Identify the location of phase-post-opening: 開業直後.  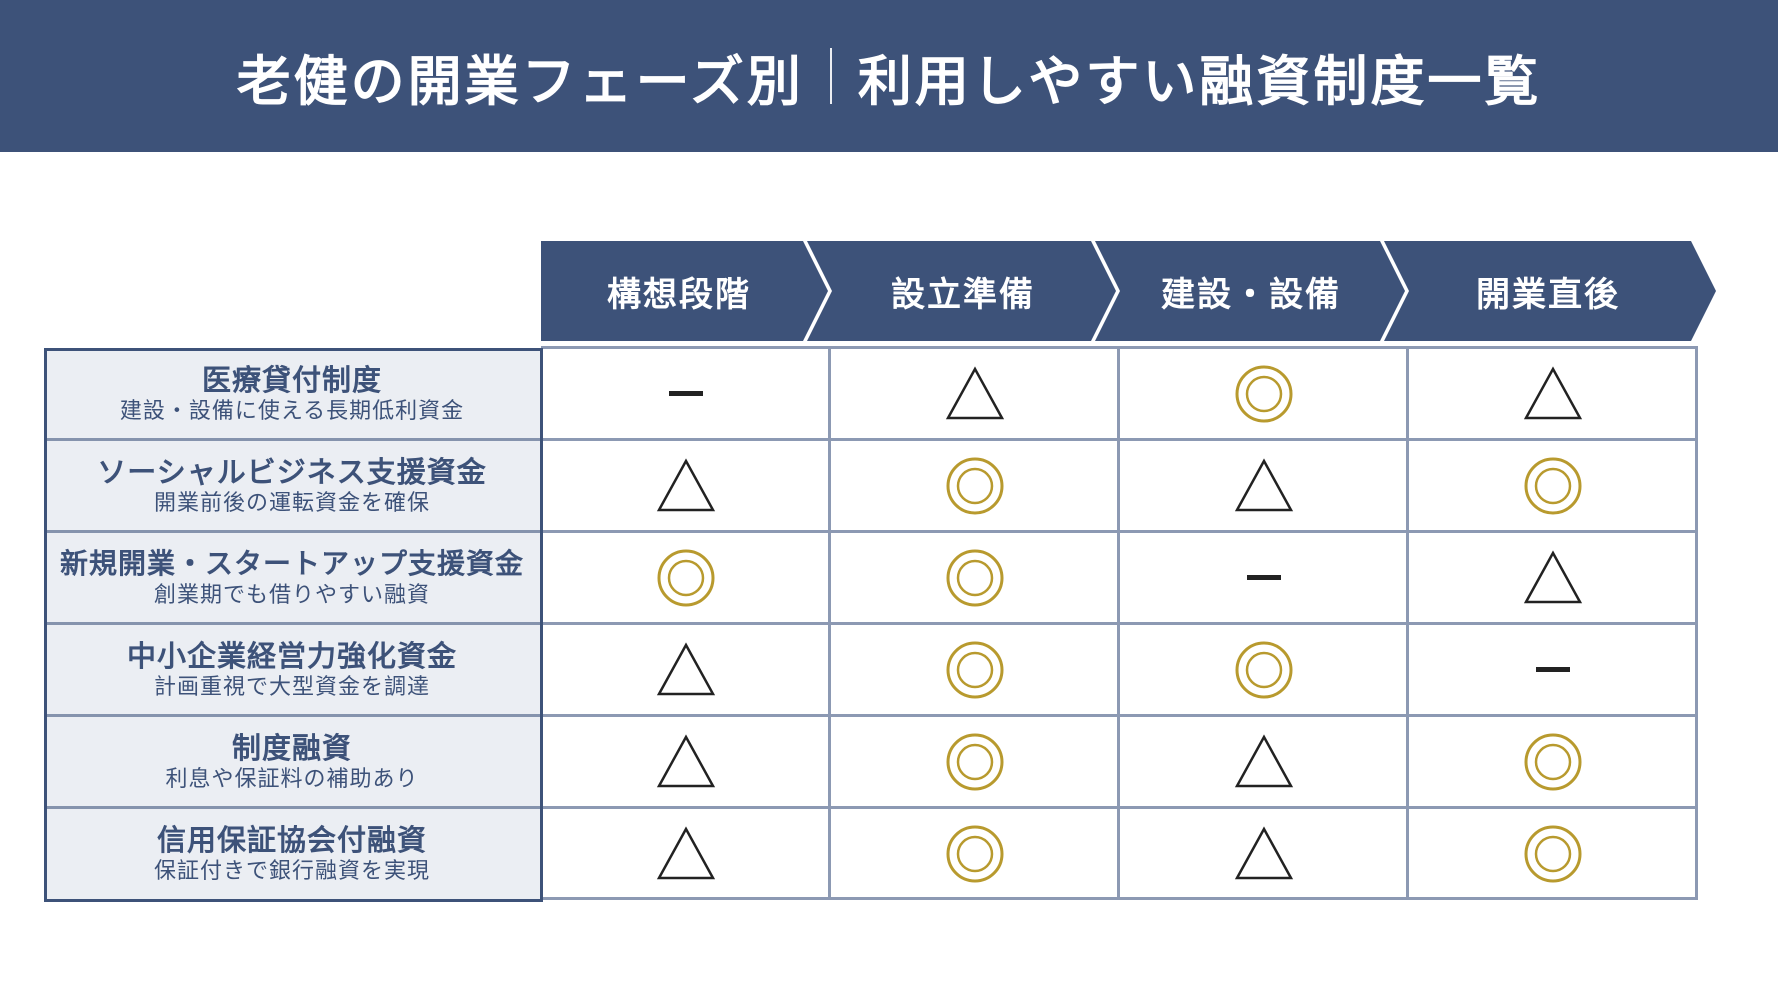
(1548, 294).